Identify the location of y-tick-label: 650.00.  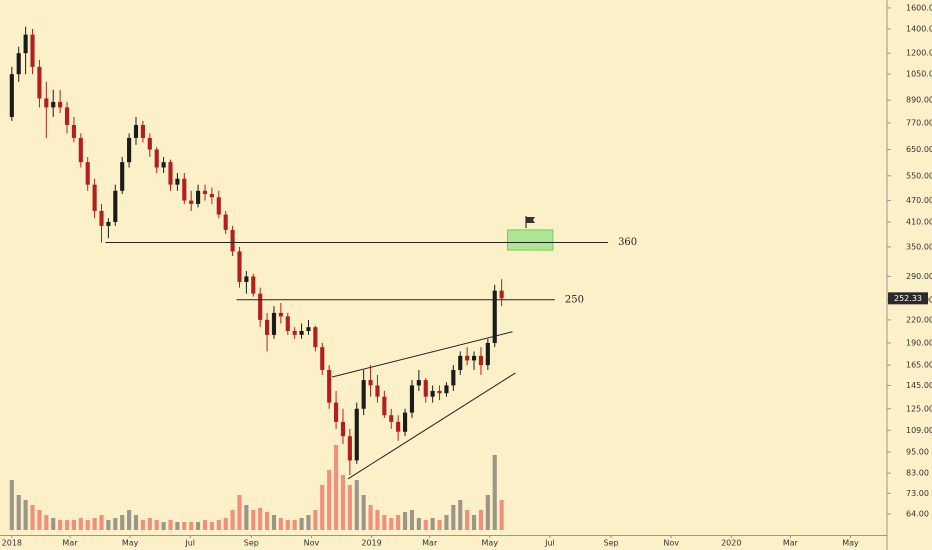
(919, 149).